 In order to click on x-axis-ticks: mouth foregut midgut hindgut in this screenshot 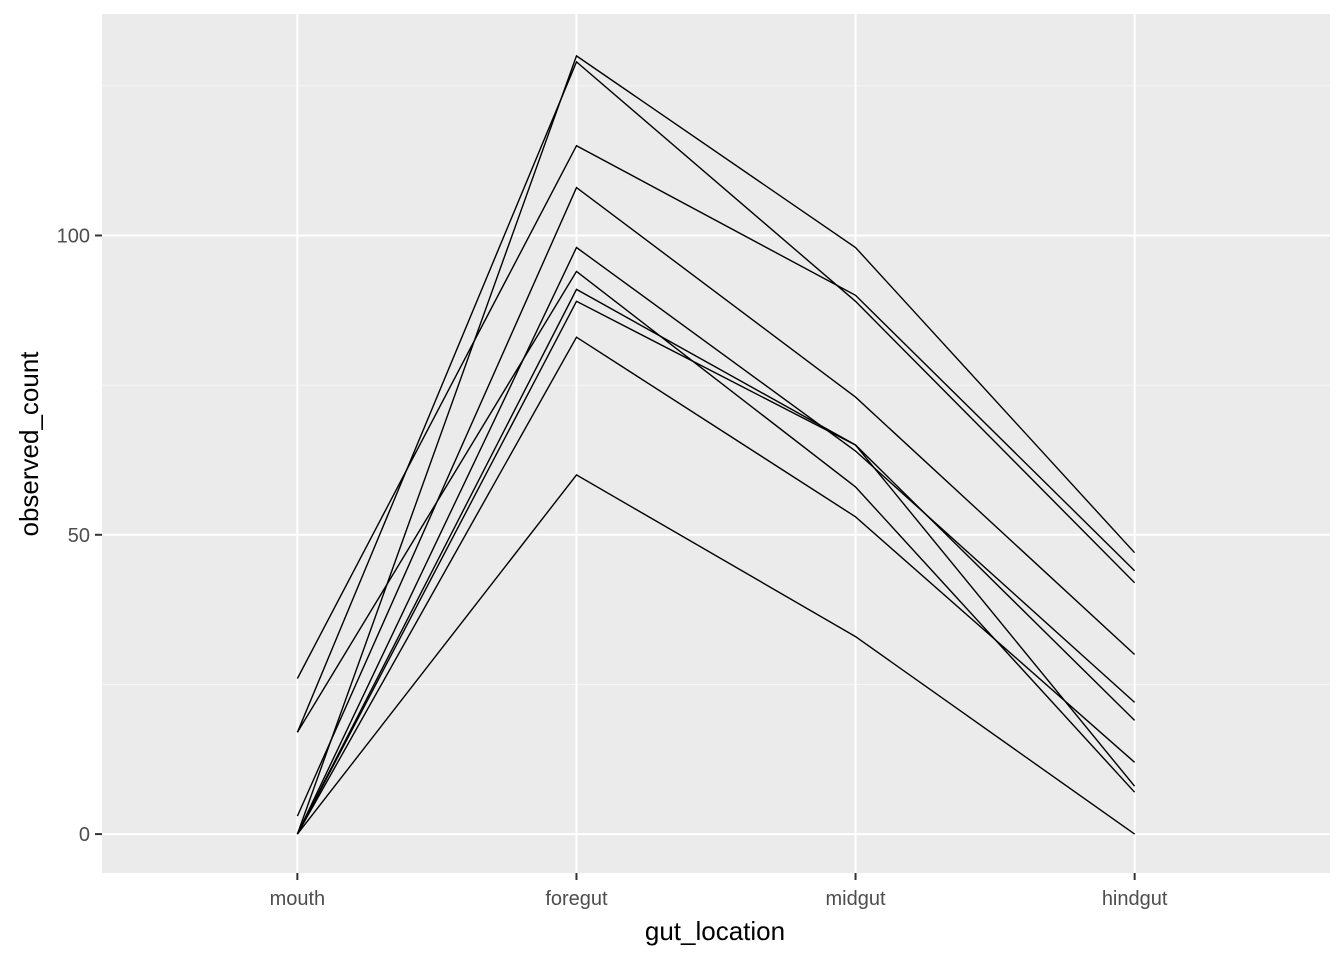, I will do `click(719, 891)`.